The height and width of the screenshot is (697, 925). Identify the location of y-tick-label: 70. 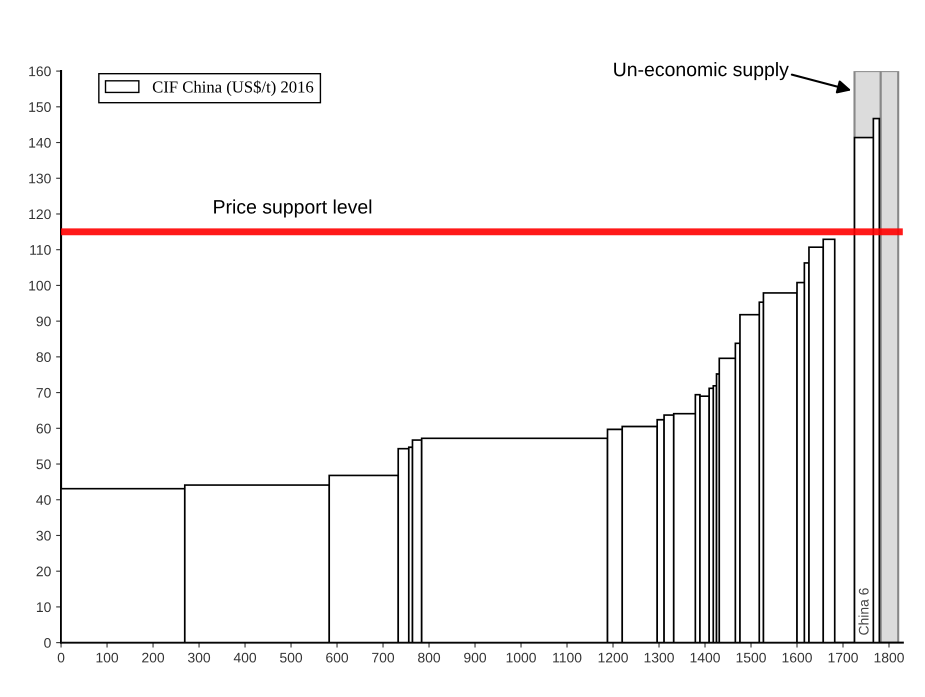
(43, 393).